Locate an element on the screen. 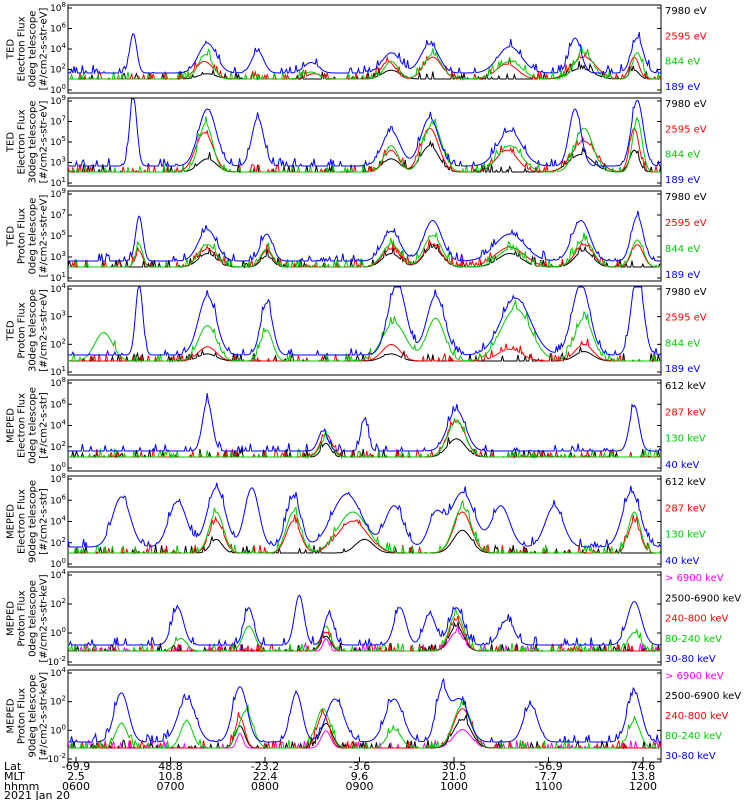  xtick-label-lat: -23.2 is located at coordinates (265, 766).